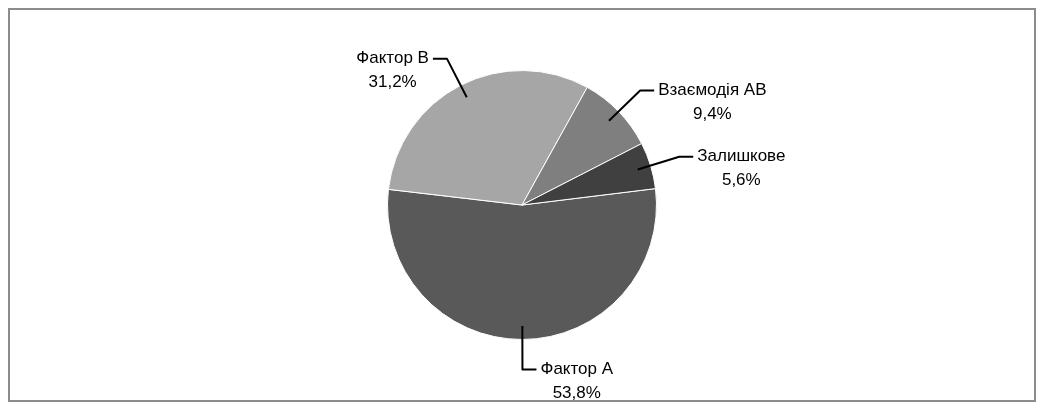  What do you see at coordinates (712, 114) in the screenshot?
I see `data-label: 9,4%` at bounding box center [712, 114].